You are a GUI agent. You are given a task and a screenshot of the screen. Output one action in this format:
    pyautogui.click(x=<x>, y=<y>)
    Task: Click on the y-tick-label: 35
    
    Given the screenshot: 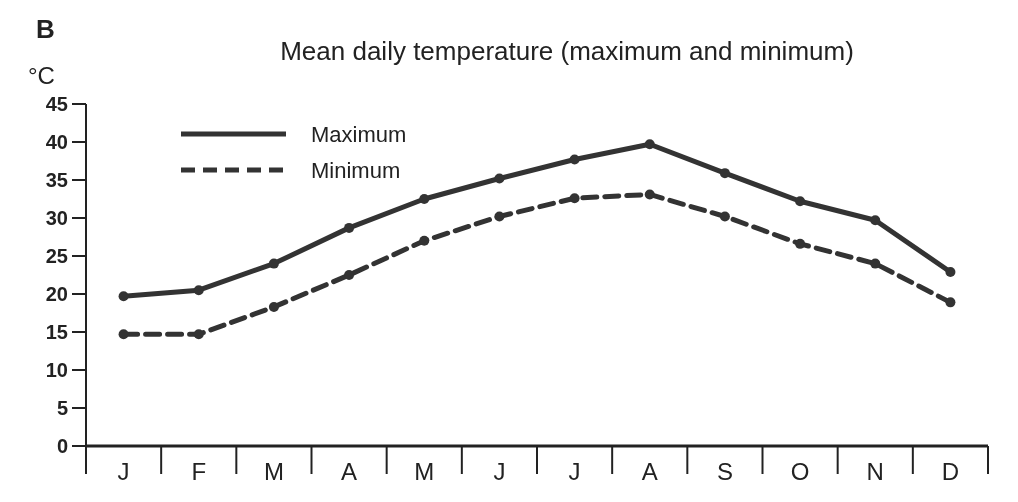 What is the action you would take?
    pyautogui.click(x=56, y=180)
    